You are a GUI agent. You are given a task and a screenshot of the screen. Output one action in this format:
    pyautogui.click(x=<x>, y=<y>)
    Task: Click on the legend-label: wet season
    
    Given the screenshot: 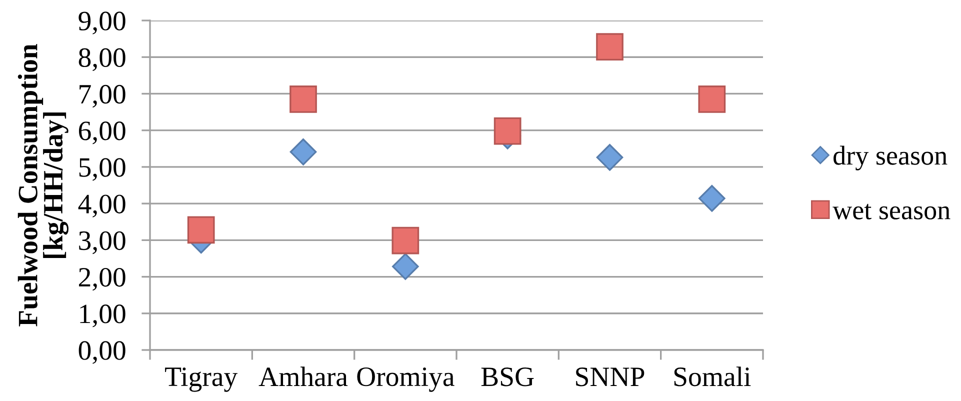 What is the action you would take?
    pyautogui.click(x=891, y=212)
    